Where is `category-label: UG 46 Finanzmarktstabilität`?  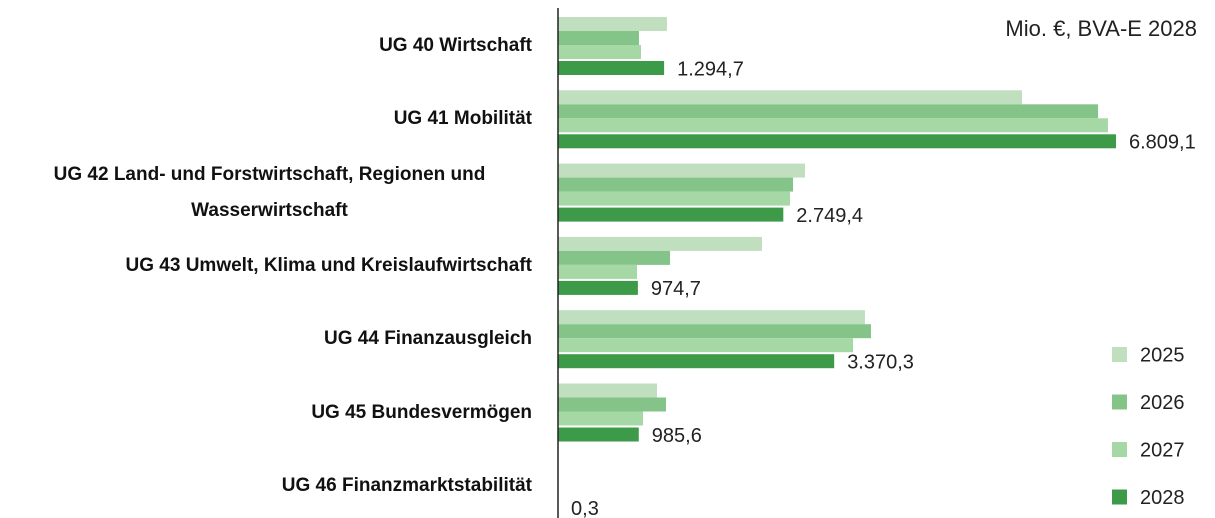
category-label: UG 46 Finanzmarktstabilität is located at coordinates (406, 485).